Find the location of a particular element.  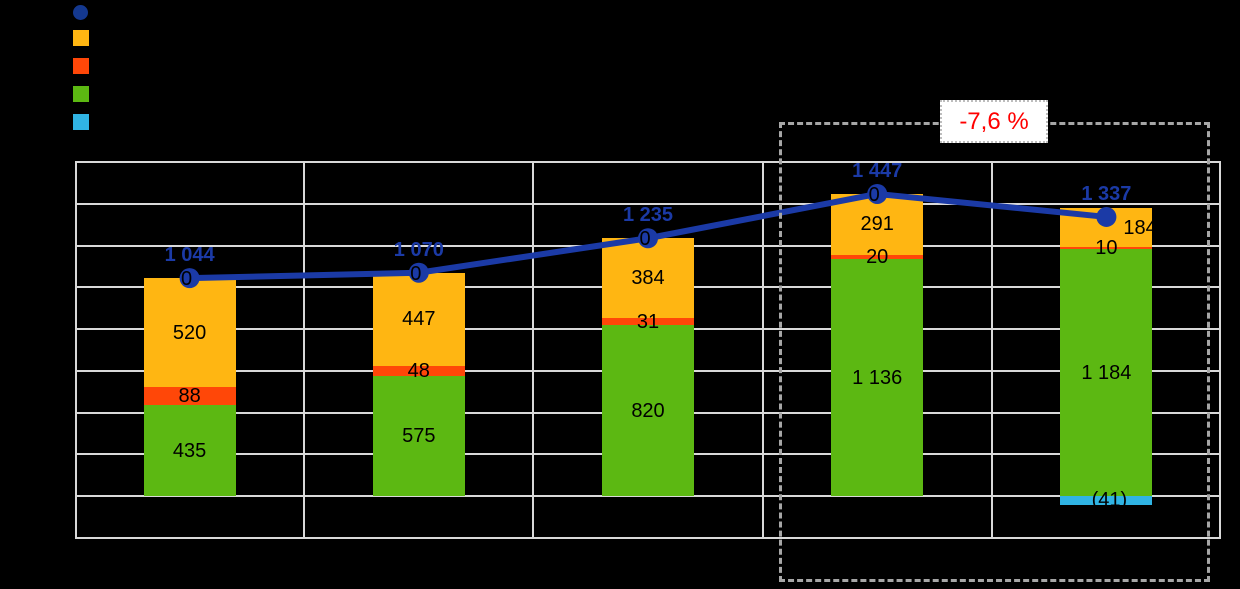

bar-value-label: 575 is located at coordinates (419, 436).